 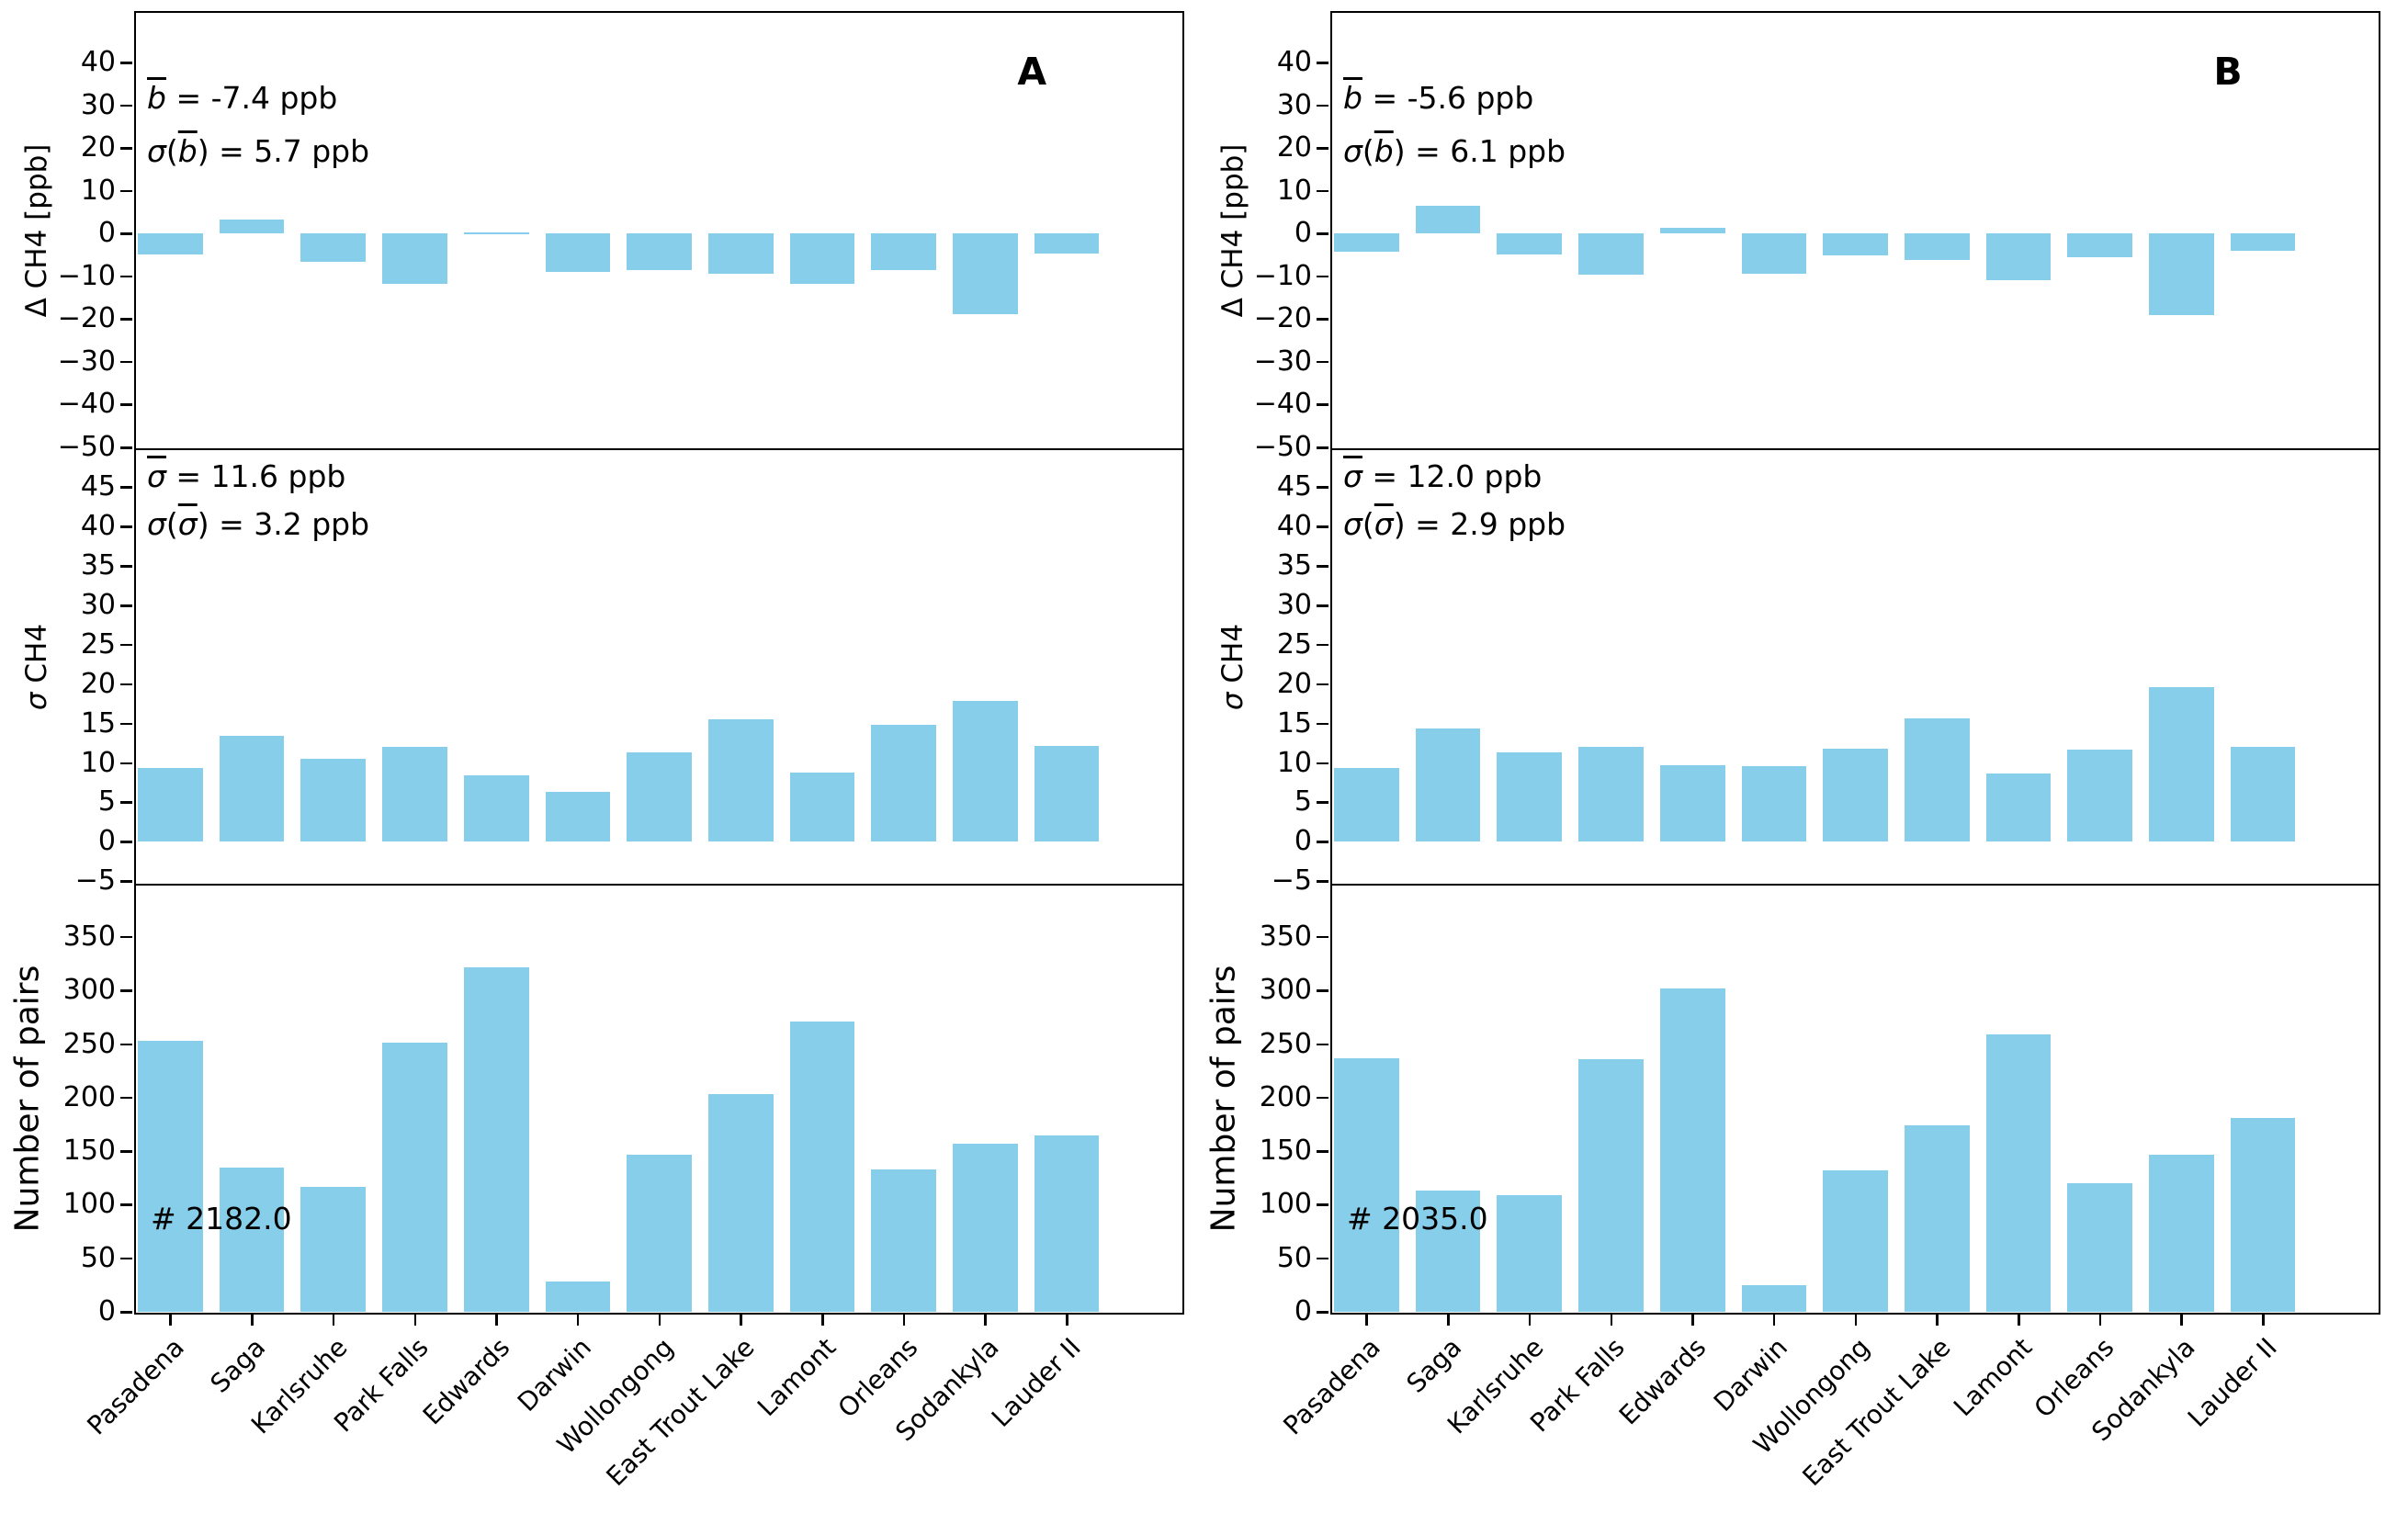 What do you see at coordinates (1442, 477) in the screenshot?
I see `stat-annotation: σ = 12.0 ppb` at bounding box center [1442, 477].